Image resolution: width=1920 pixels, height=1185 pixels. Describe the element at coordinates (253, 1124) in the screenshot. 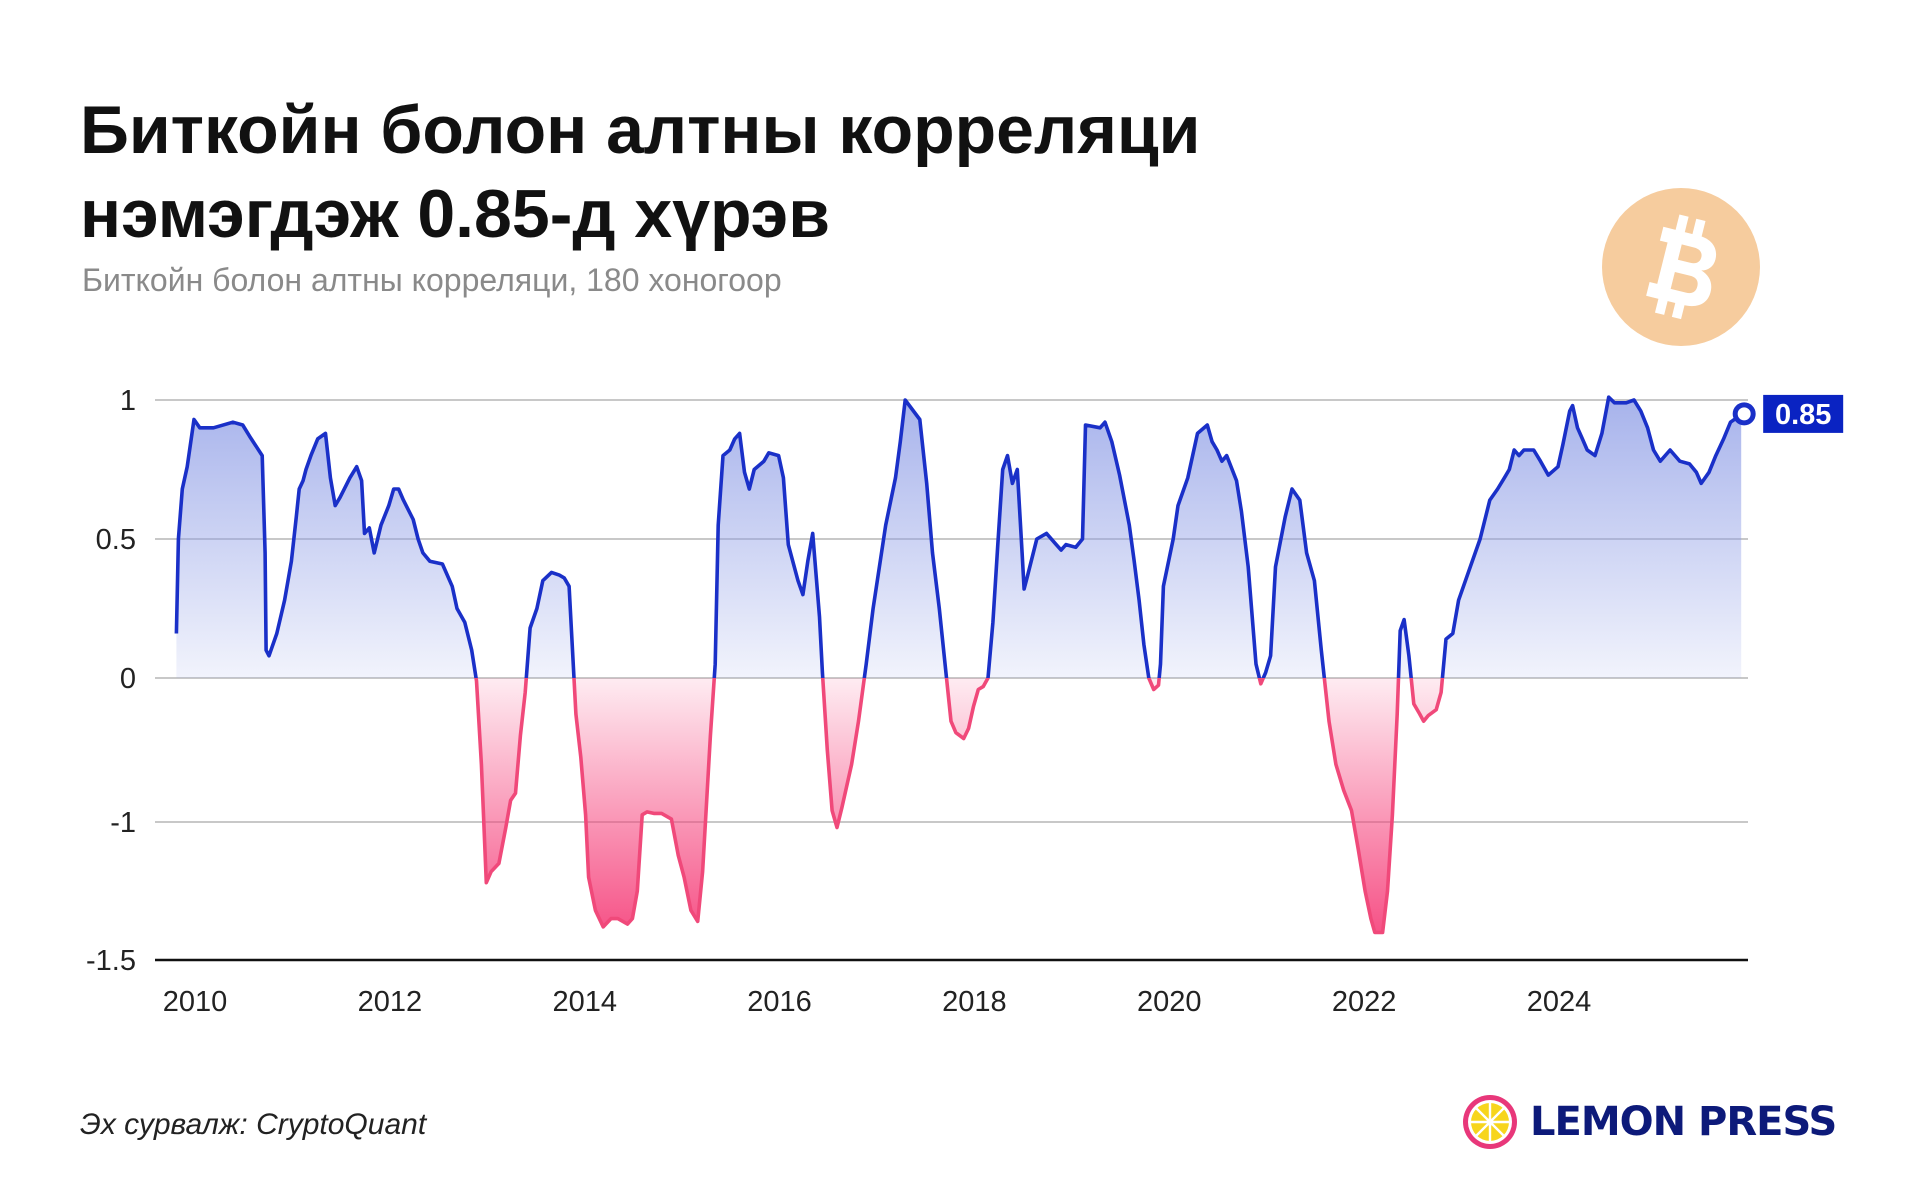

I see `source-note: Эх сурвалж: CryptoQuant` at that location.